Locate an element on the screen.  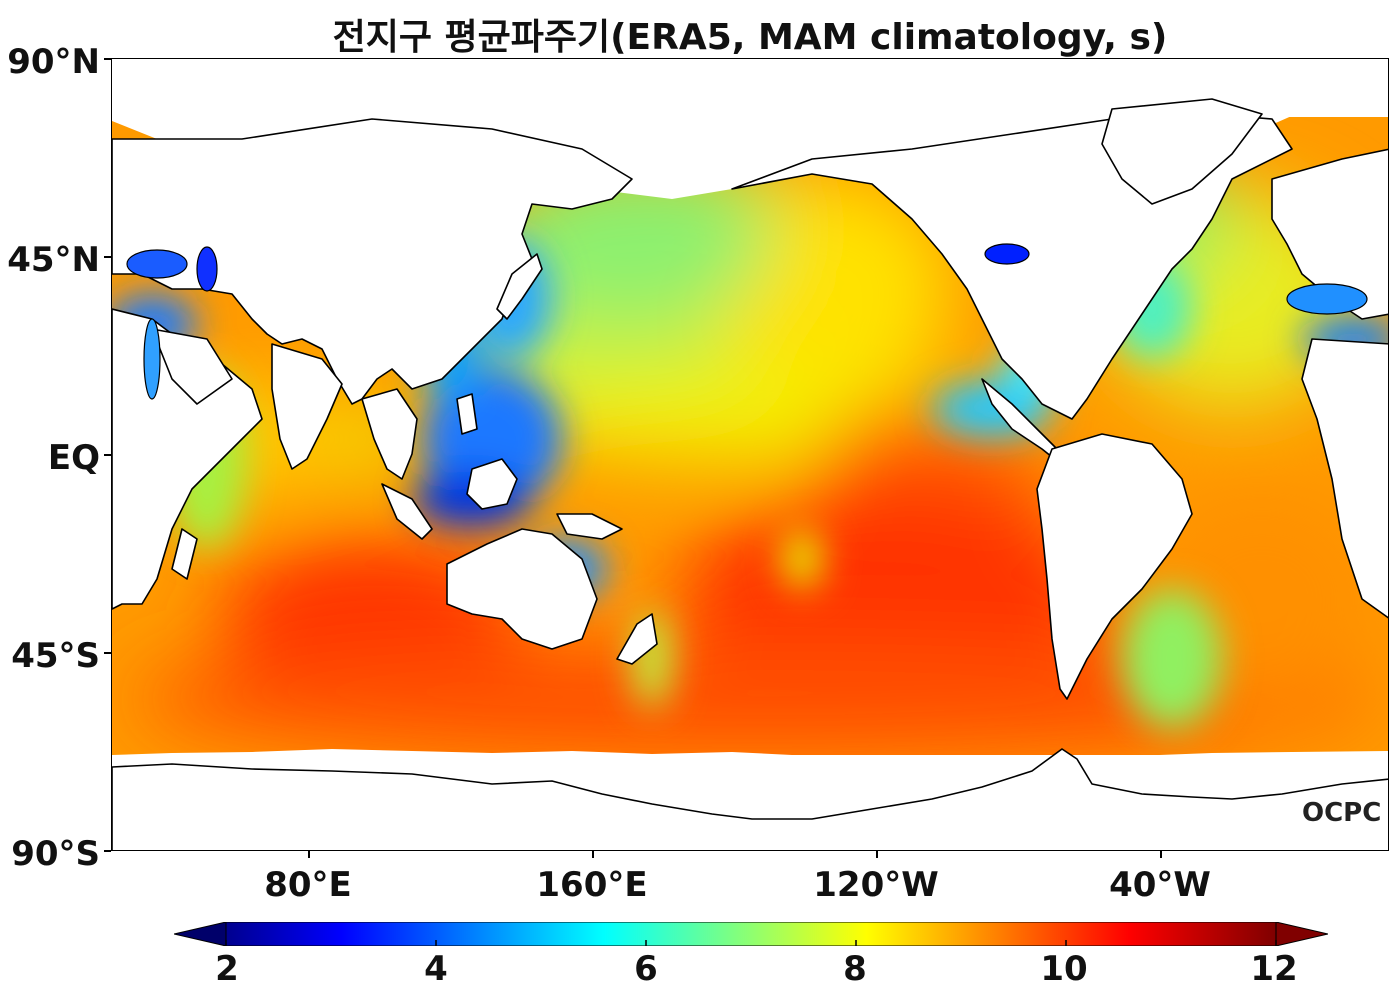
south-america-landmass is located at coordinates (1114, 566).